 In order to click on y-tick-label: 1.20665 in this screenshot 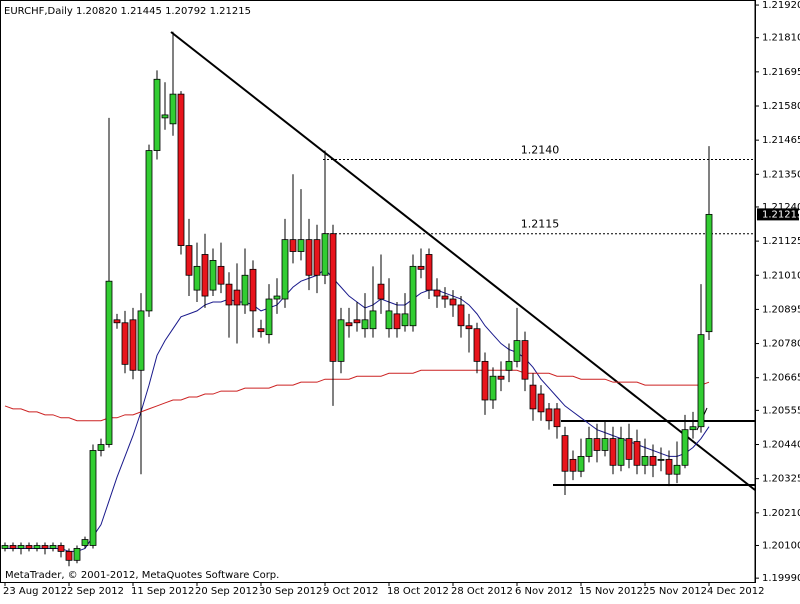, I will do `click(781, 378)`.